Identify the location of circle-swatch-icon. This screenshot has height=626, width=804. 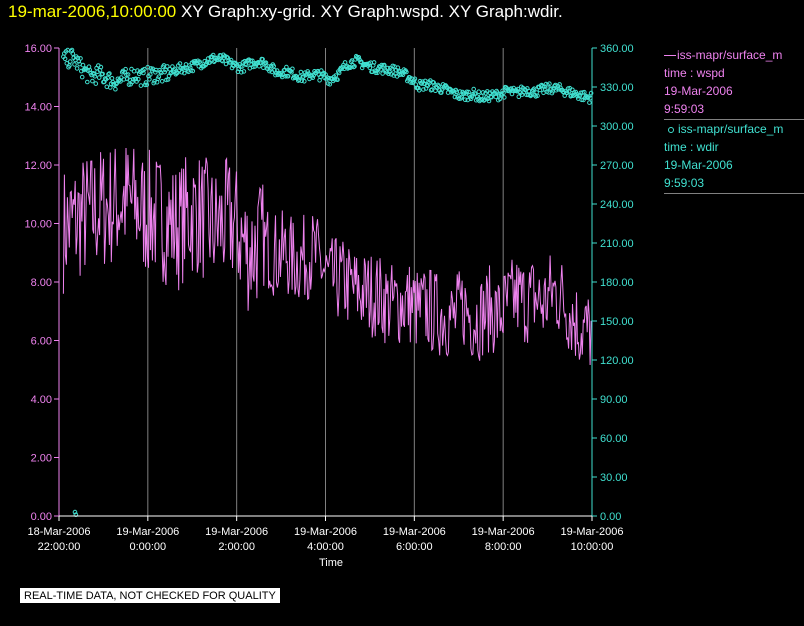
(671, 129).